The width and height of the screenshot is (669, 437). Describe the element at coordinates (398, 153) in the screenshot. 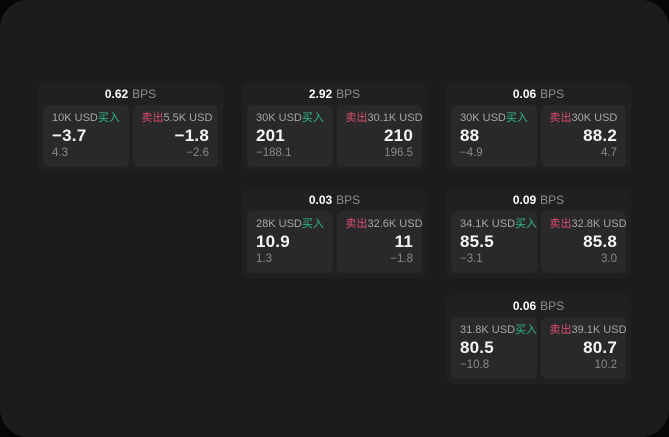

I see `sell-delta: 196.5` at that location.